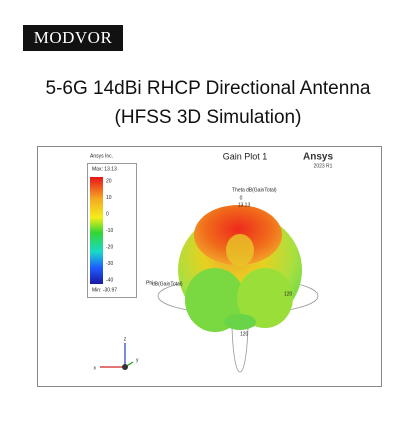  What do you see at coordinates (261, 190) in the screenshot?
I see `quantity-label: dB(GainTotal)` at bounding box center [261, 190].